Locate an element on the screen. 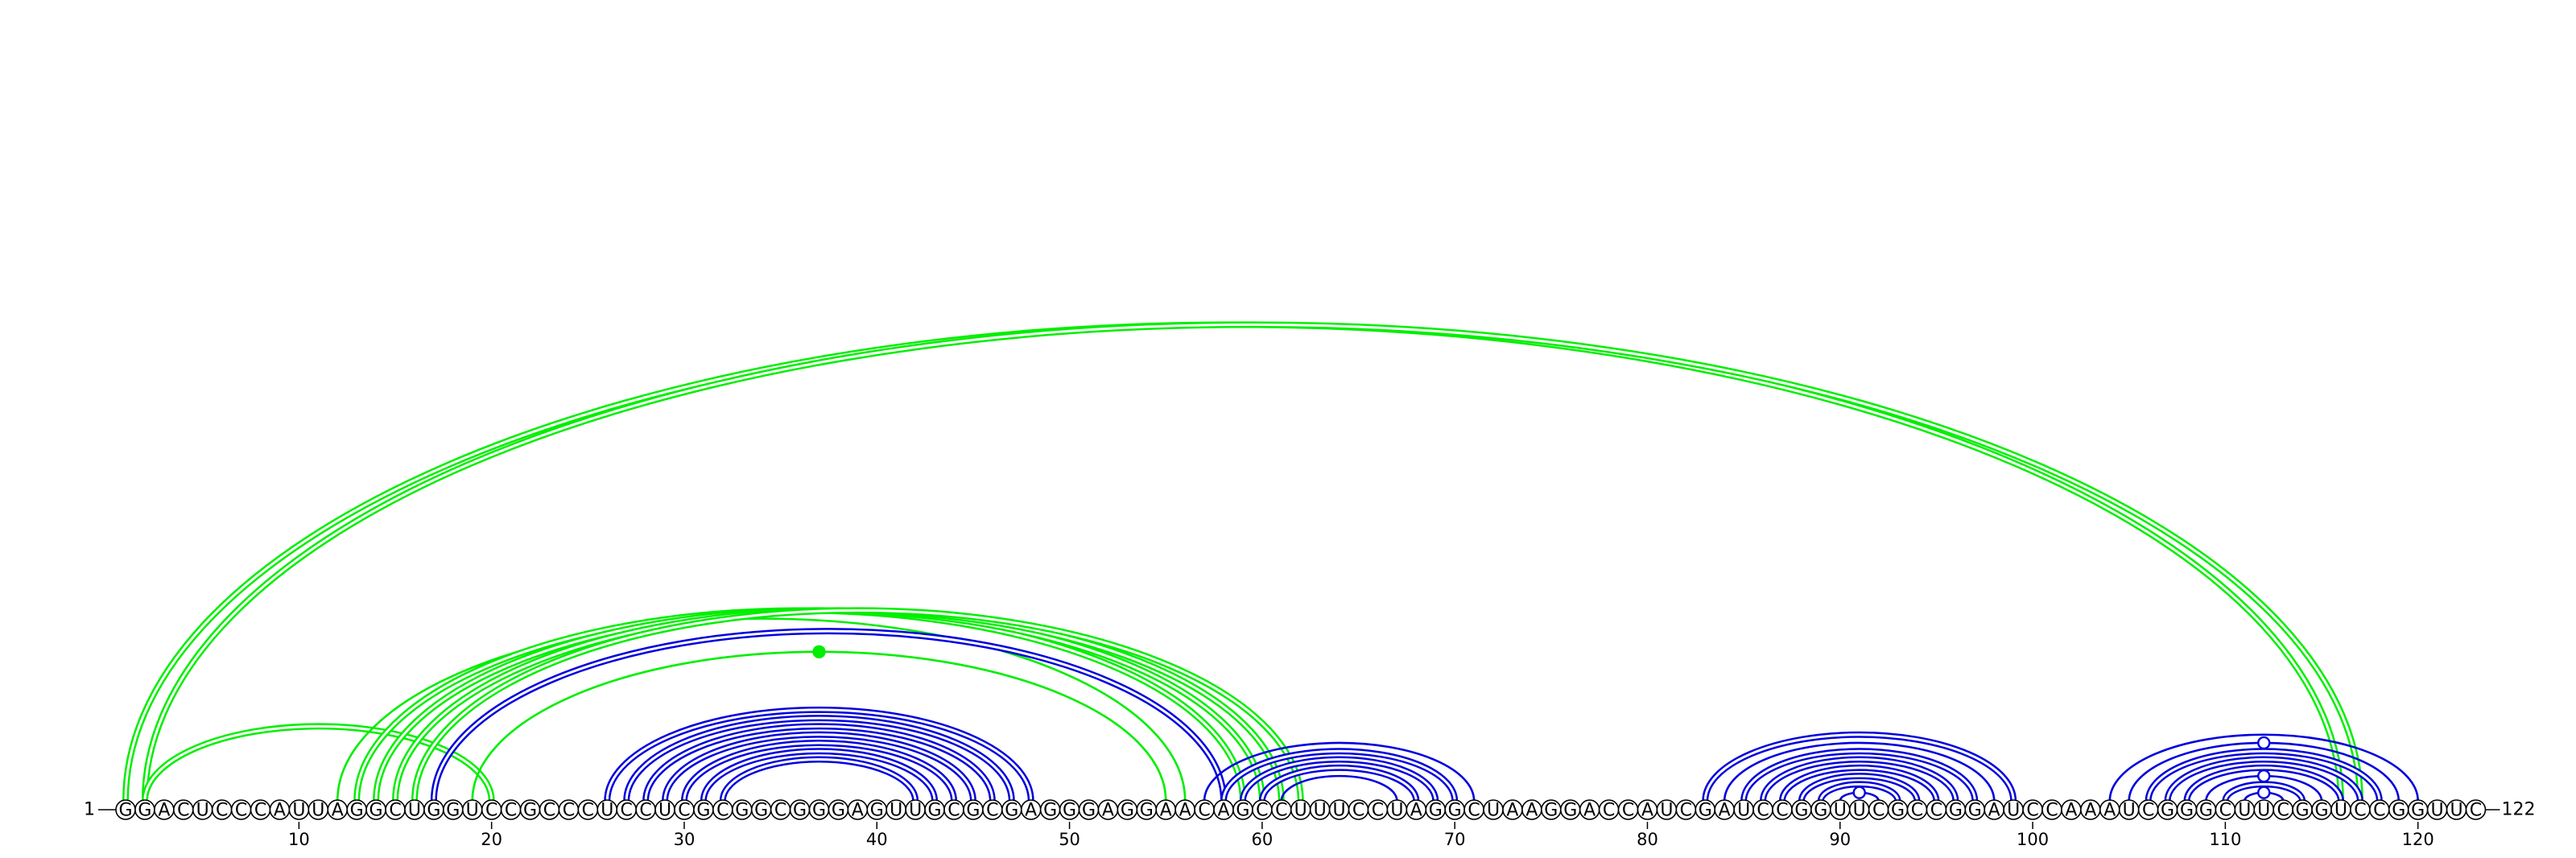  arc-14-60-inner is located at coordinates (819, 705).